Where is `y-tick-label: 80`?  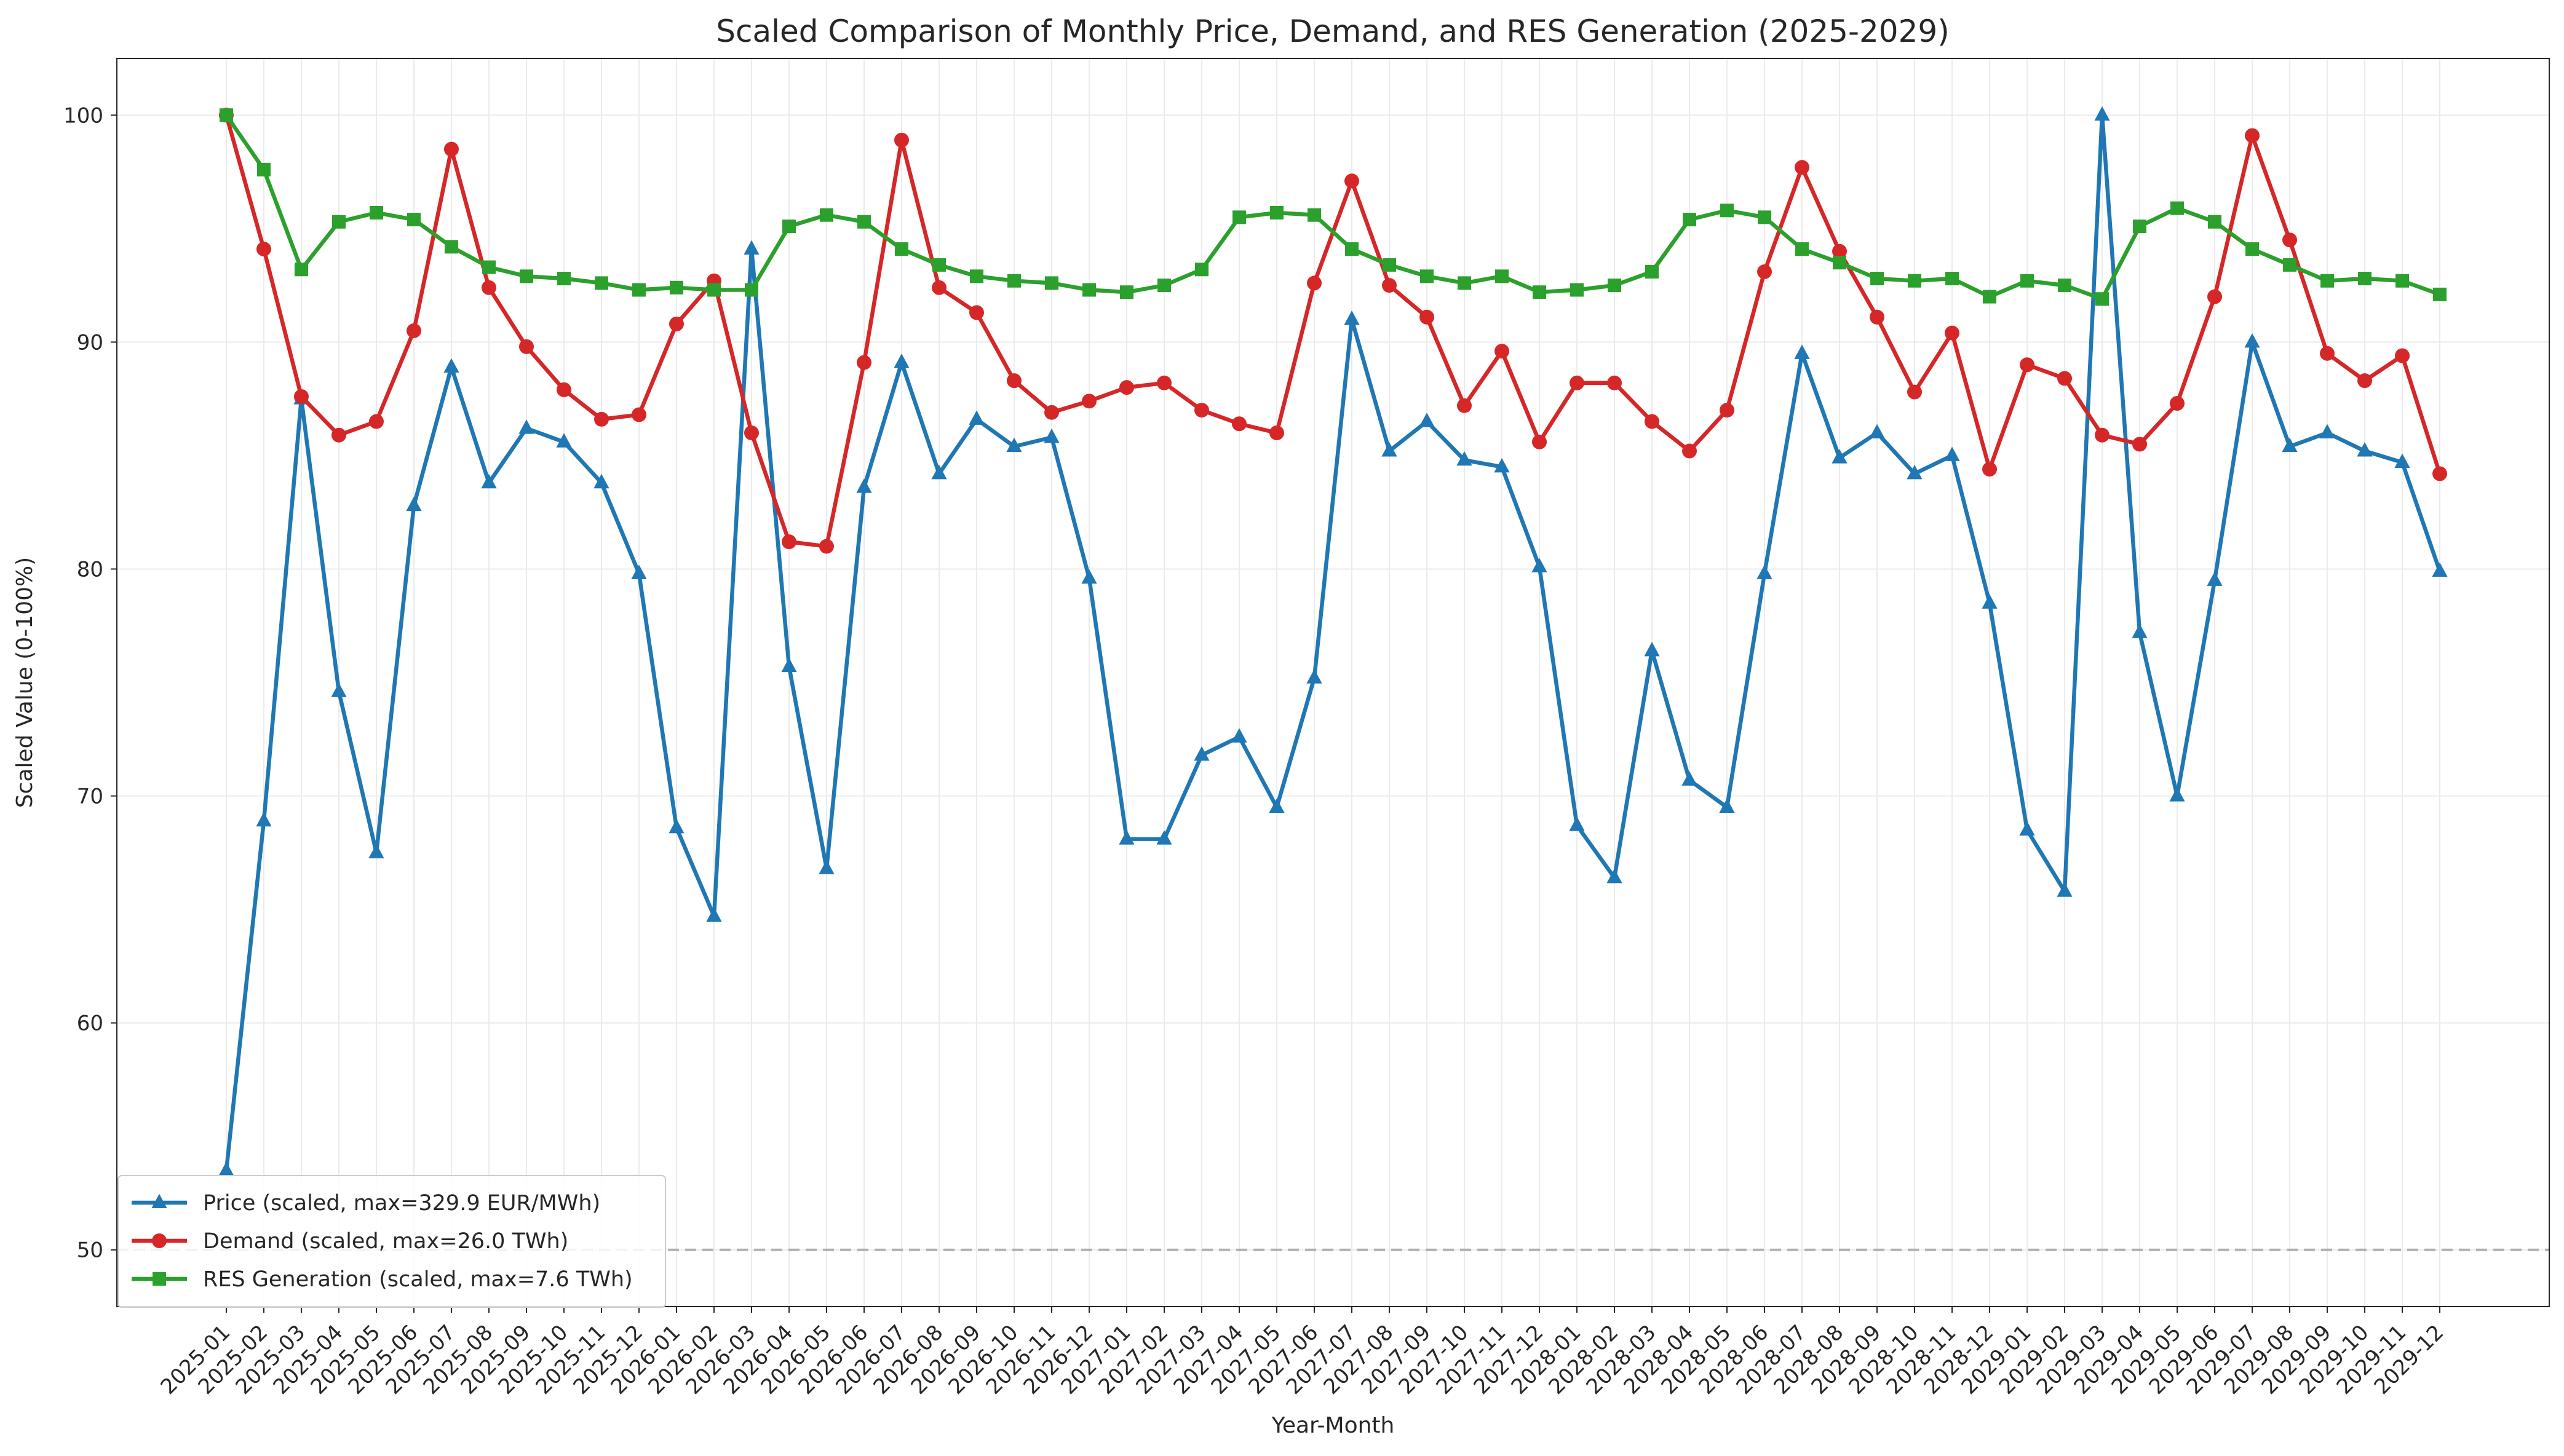 y-tick-label: 80 is located at coordinates (90, 569).